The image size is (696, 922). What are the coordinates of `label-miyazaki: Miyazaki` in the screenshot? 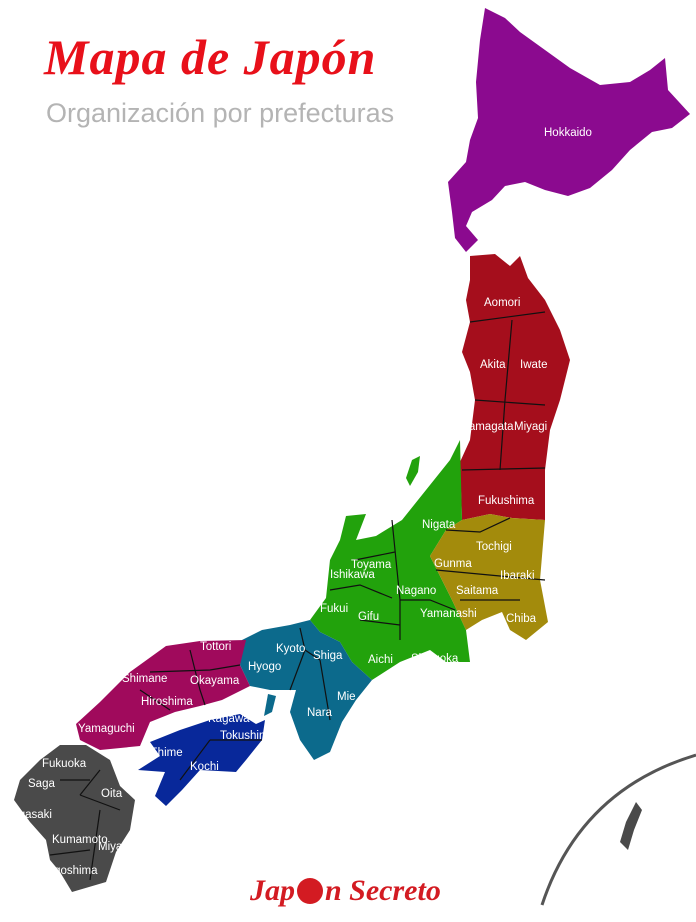 It's located at (120, 847).